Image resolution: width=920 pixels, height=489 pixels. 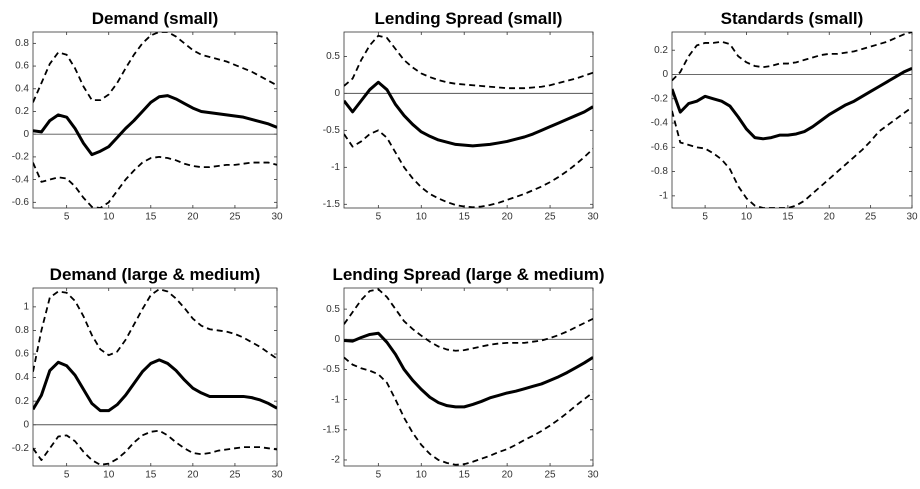 What do you see at coordinates (660, 171) in the screenshot?
I see `y-tick-label: -0.8` at bounding box center [660, 171].